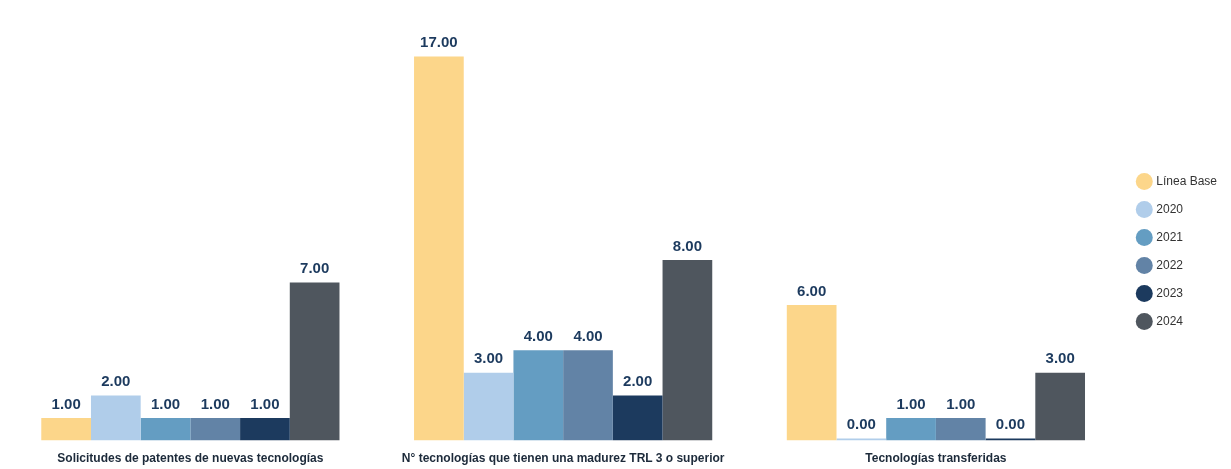 This screenshot has height=469, width=1231. What do you see at coordinates (1170, 208) in the screenshot?
I see `legend-label: 2020` at bounding box center [1170, 208].